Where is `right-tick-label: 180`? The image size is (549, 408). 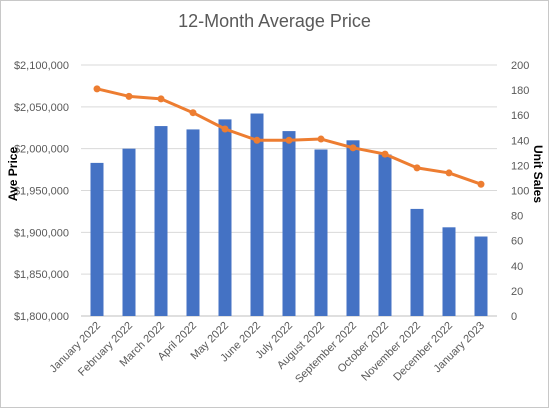
right-tick-label: 180 is located at coordinates (520, 91).